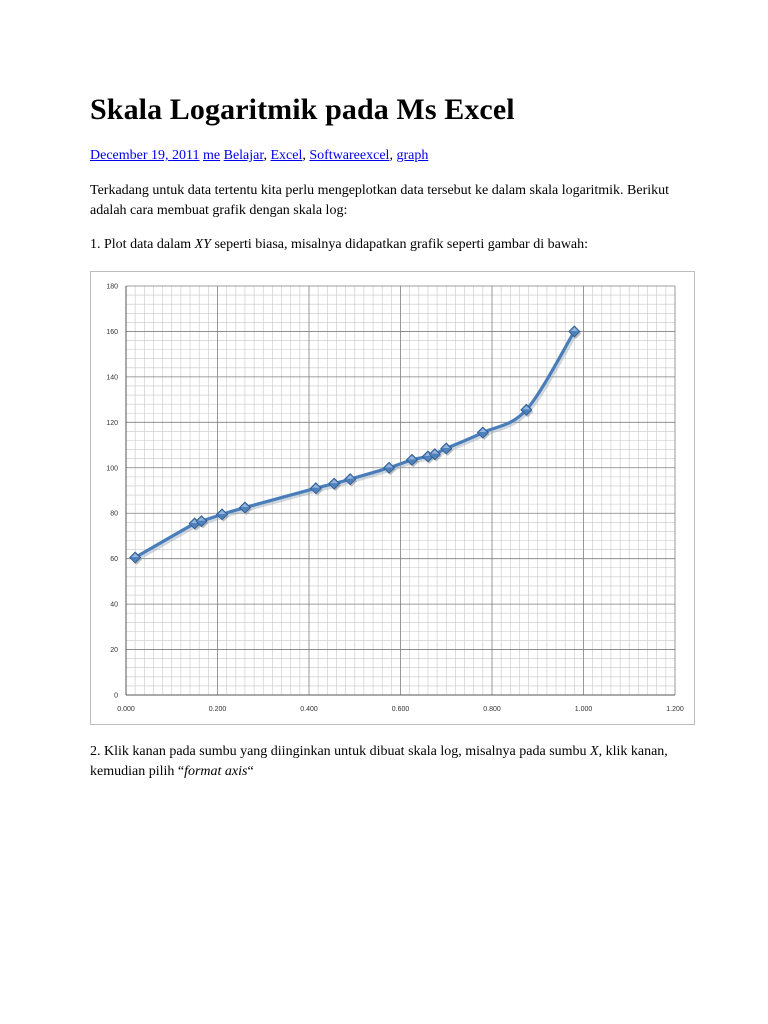 This screenshot has width=768, height=1024. I want to click on y-tick-label: 0, so click(116, 696).